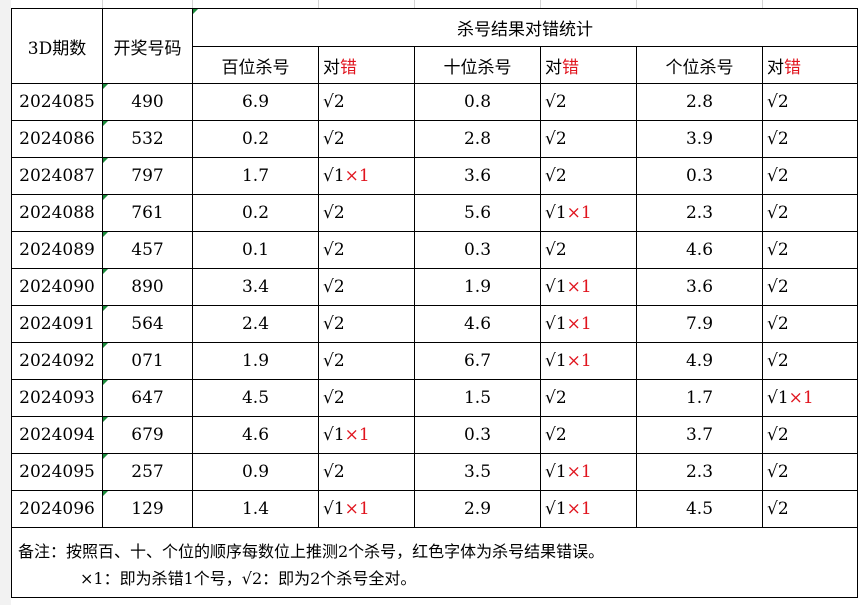 The height and width of the screenshot is (605, 858). I want to click on hundreds-kill-cell: 0.9, so click(255, 472).